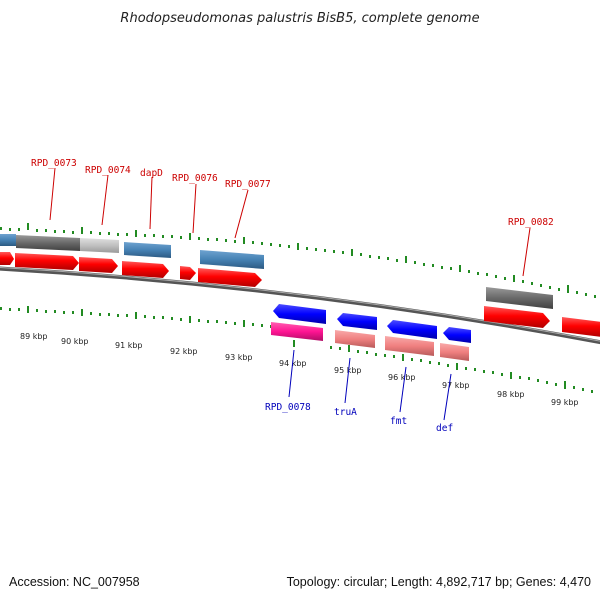  Describe the element at coordinates (288, 407) in the screenshot. I see `gene-label-rpd-0078: RPD_0078` at that location.